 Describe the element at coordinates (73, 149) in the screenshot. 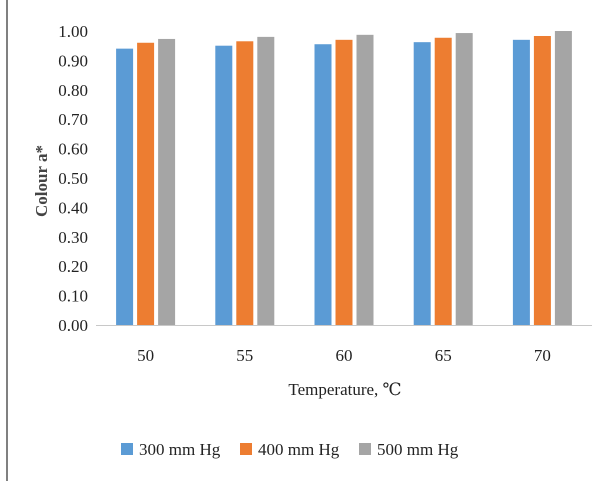

I see `y-tick-label: 0.60` at that location.